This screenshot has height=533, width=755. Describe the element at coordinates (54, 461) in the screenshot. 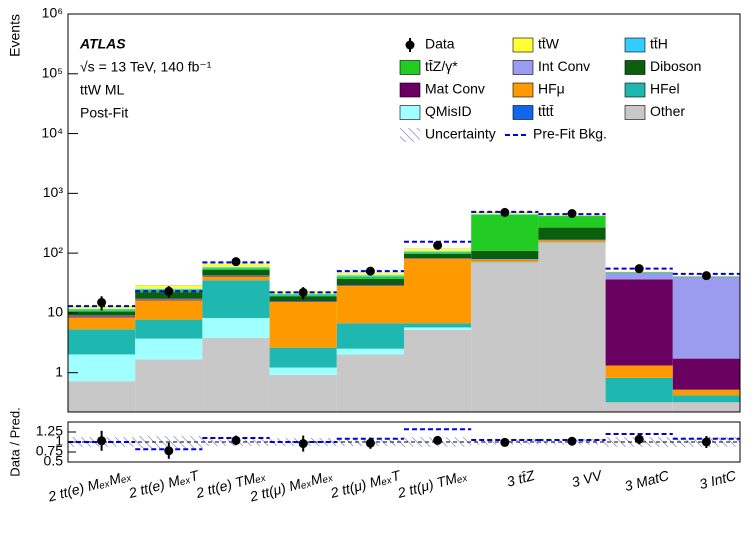

I see `ratio-y-tick-label: 0.5` at that location.